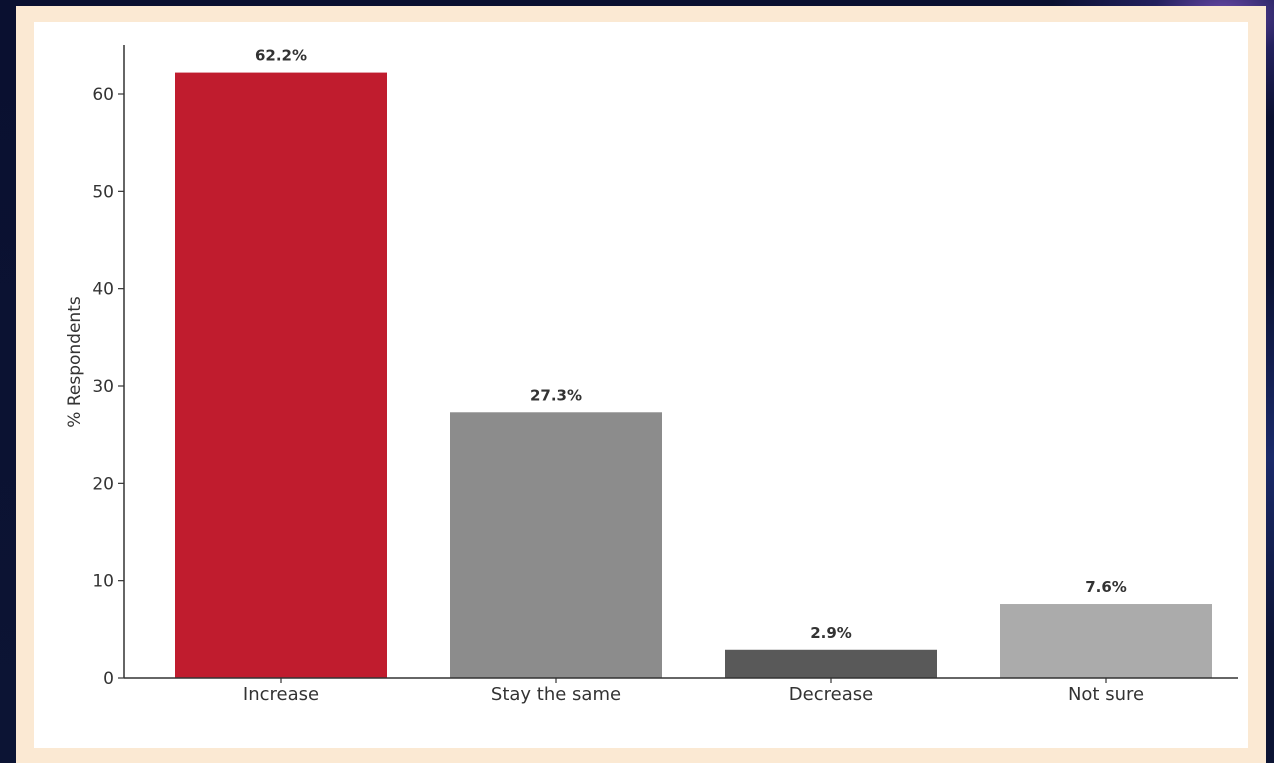 This screenshot has height=763, width=1274. What do you see at coordinates (103, 387) in the screenshot?
I see `y-tick-label: 30` at bounding box center [103, 387].